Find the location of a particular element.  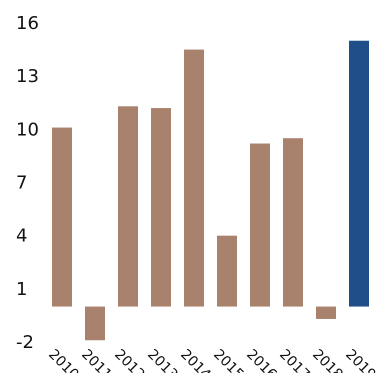

bar-2010 is located at coordinates (62, 217).